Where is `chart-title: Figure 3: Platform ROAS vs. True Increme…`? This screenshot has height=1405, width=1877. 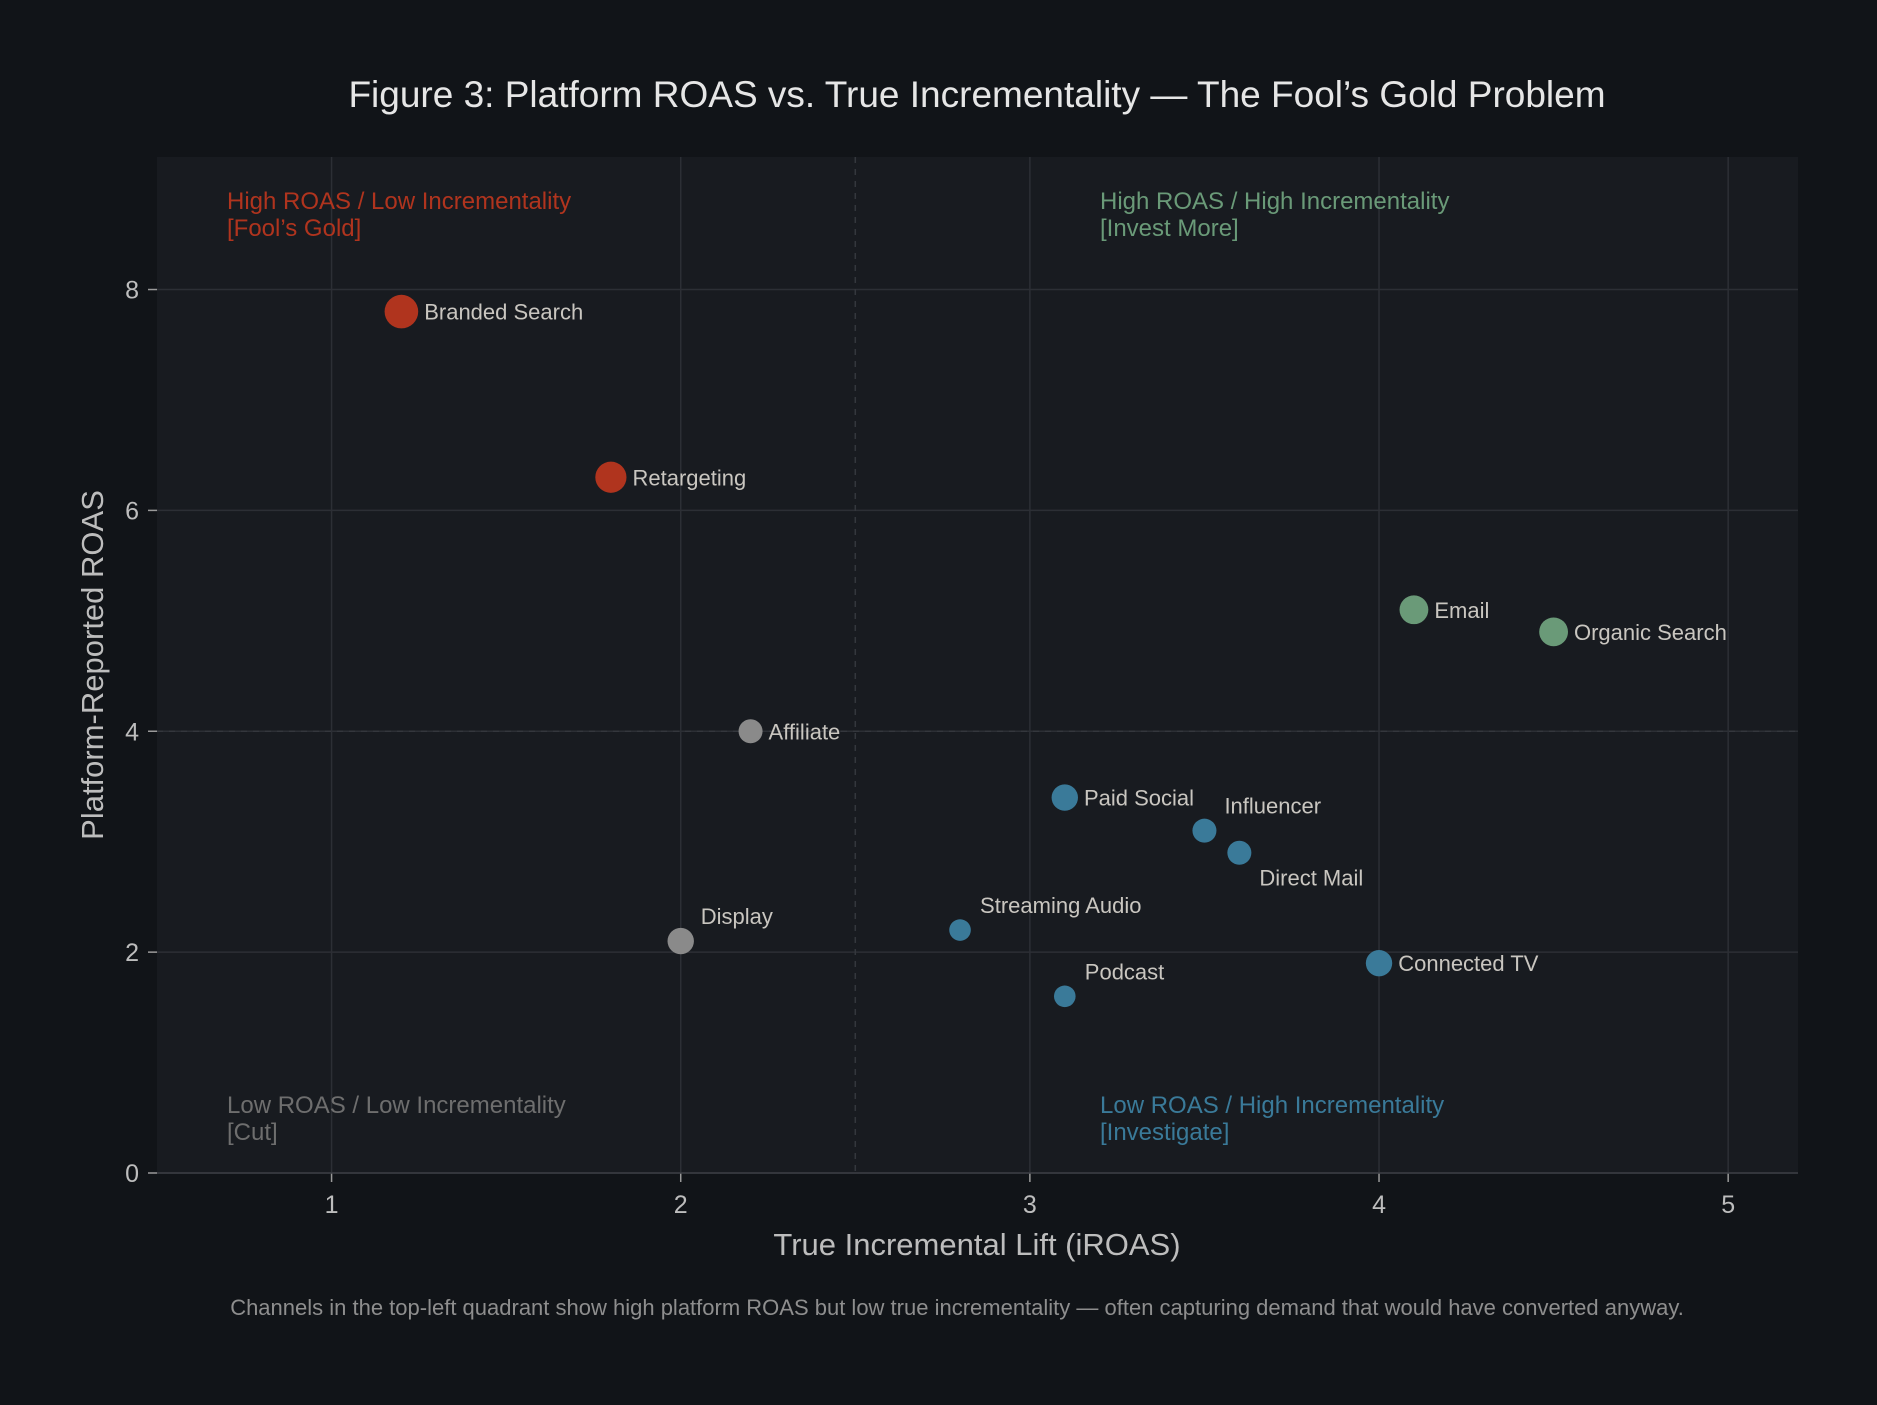 chart-title: Figure 3: Platform ROAS vs. True Increme… is located at coordinates (976, 94).